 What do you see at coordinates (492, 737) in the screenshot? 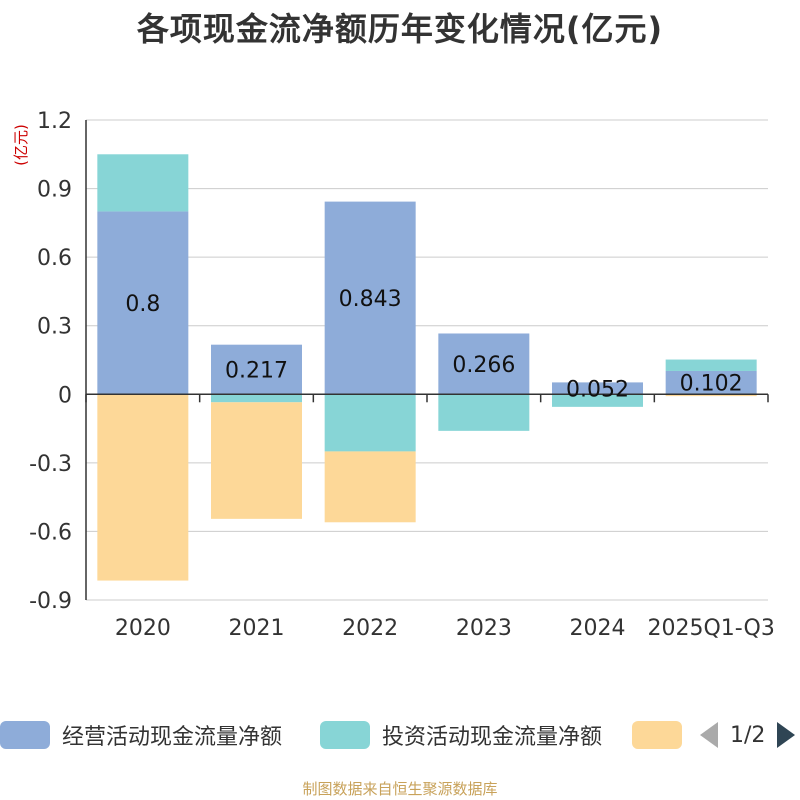
I see `legend-label-investing: 投资活动现金流量净额` at bounding box center [492, 737].